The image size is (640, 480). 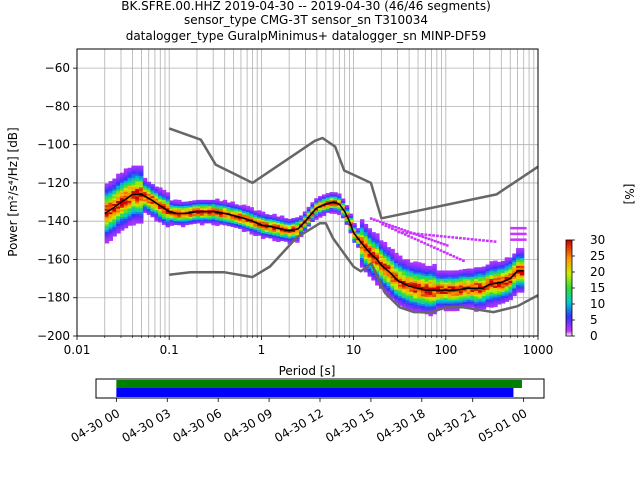 I want to click on x-tick-label: 1, so click(x=262, y=350).